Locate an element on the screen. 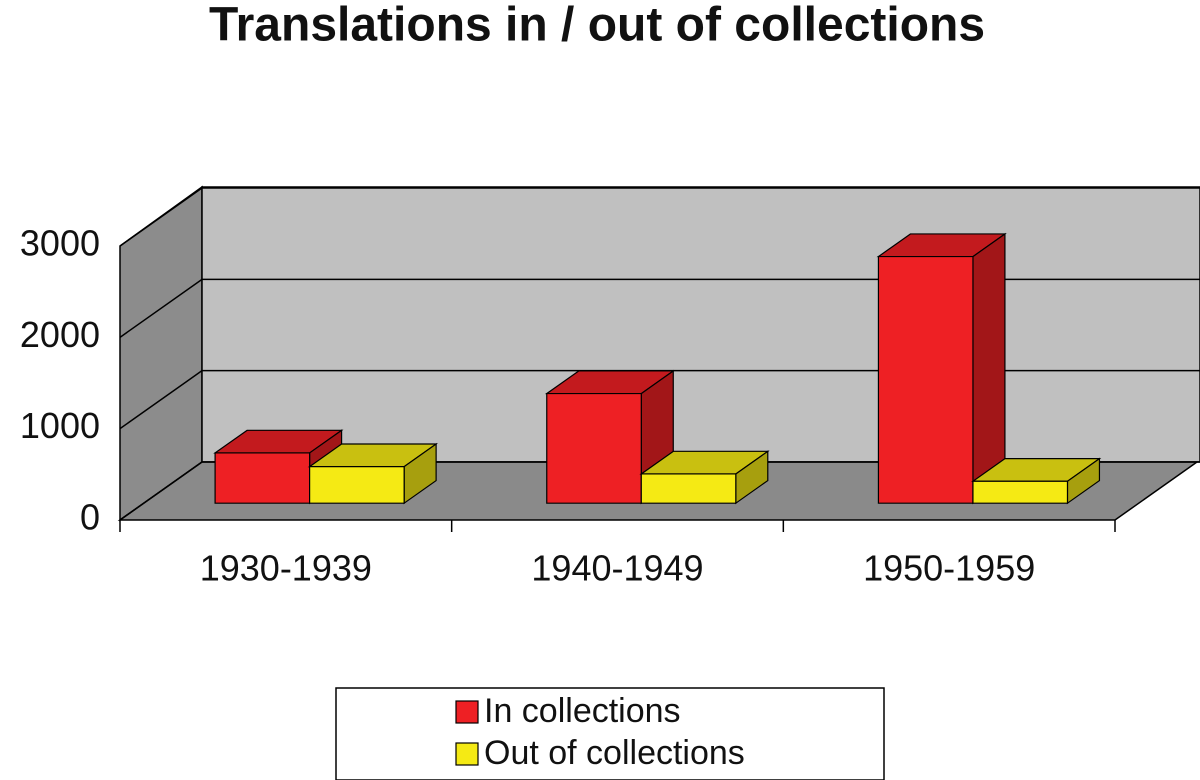  legend-label: In collections is located at coordinates (582, 711).